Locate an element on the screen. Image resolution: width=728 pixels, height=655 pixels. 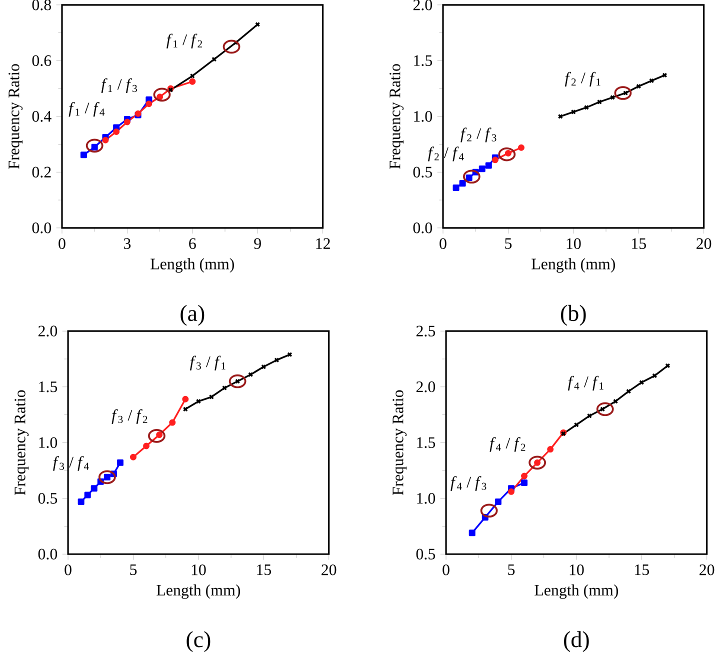
series-label: f$_{3}$ / f$_{1}$ is located at coordinates (208, 363).